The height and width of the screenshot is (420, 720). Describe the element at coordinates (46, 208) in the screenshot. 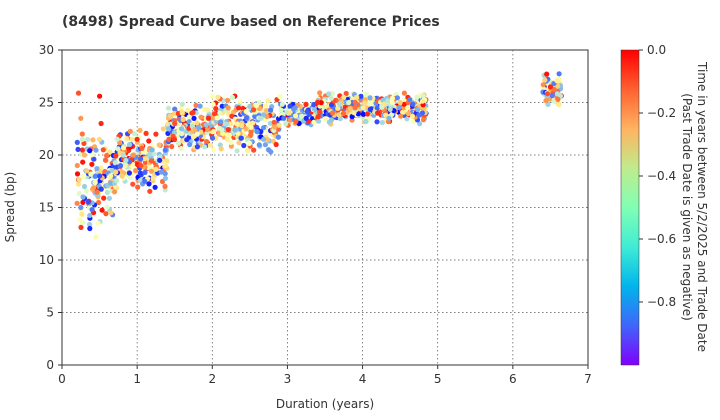

I see `y-tick-label: 15` at that location.